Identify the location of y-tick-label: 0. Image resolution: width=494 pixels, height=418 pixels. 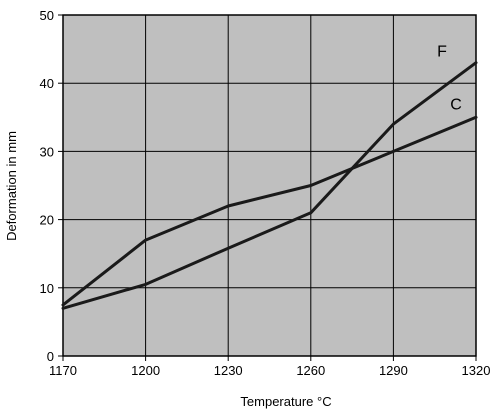
(50, 356).